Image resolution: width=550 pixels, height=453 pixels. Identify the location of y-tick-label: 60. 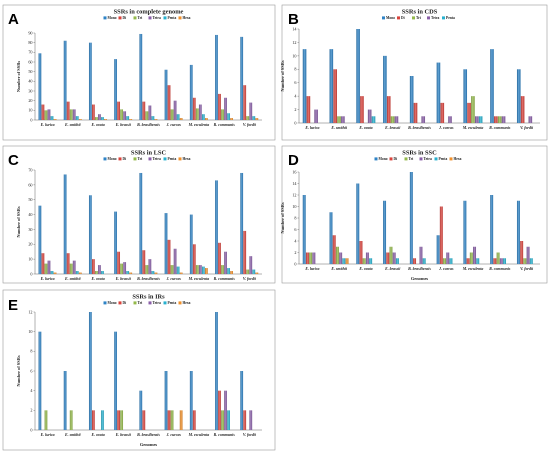
(30, 61).